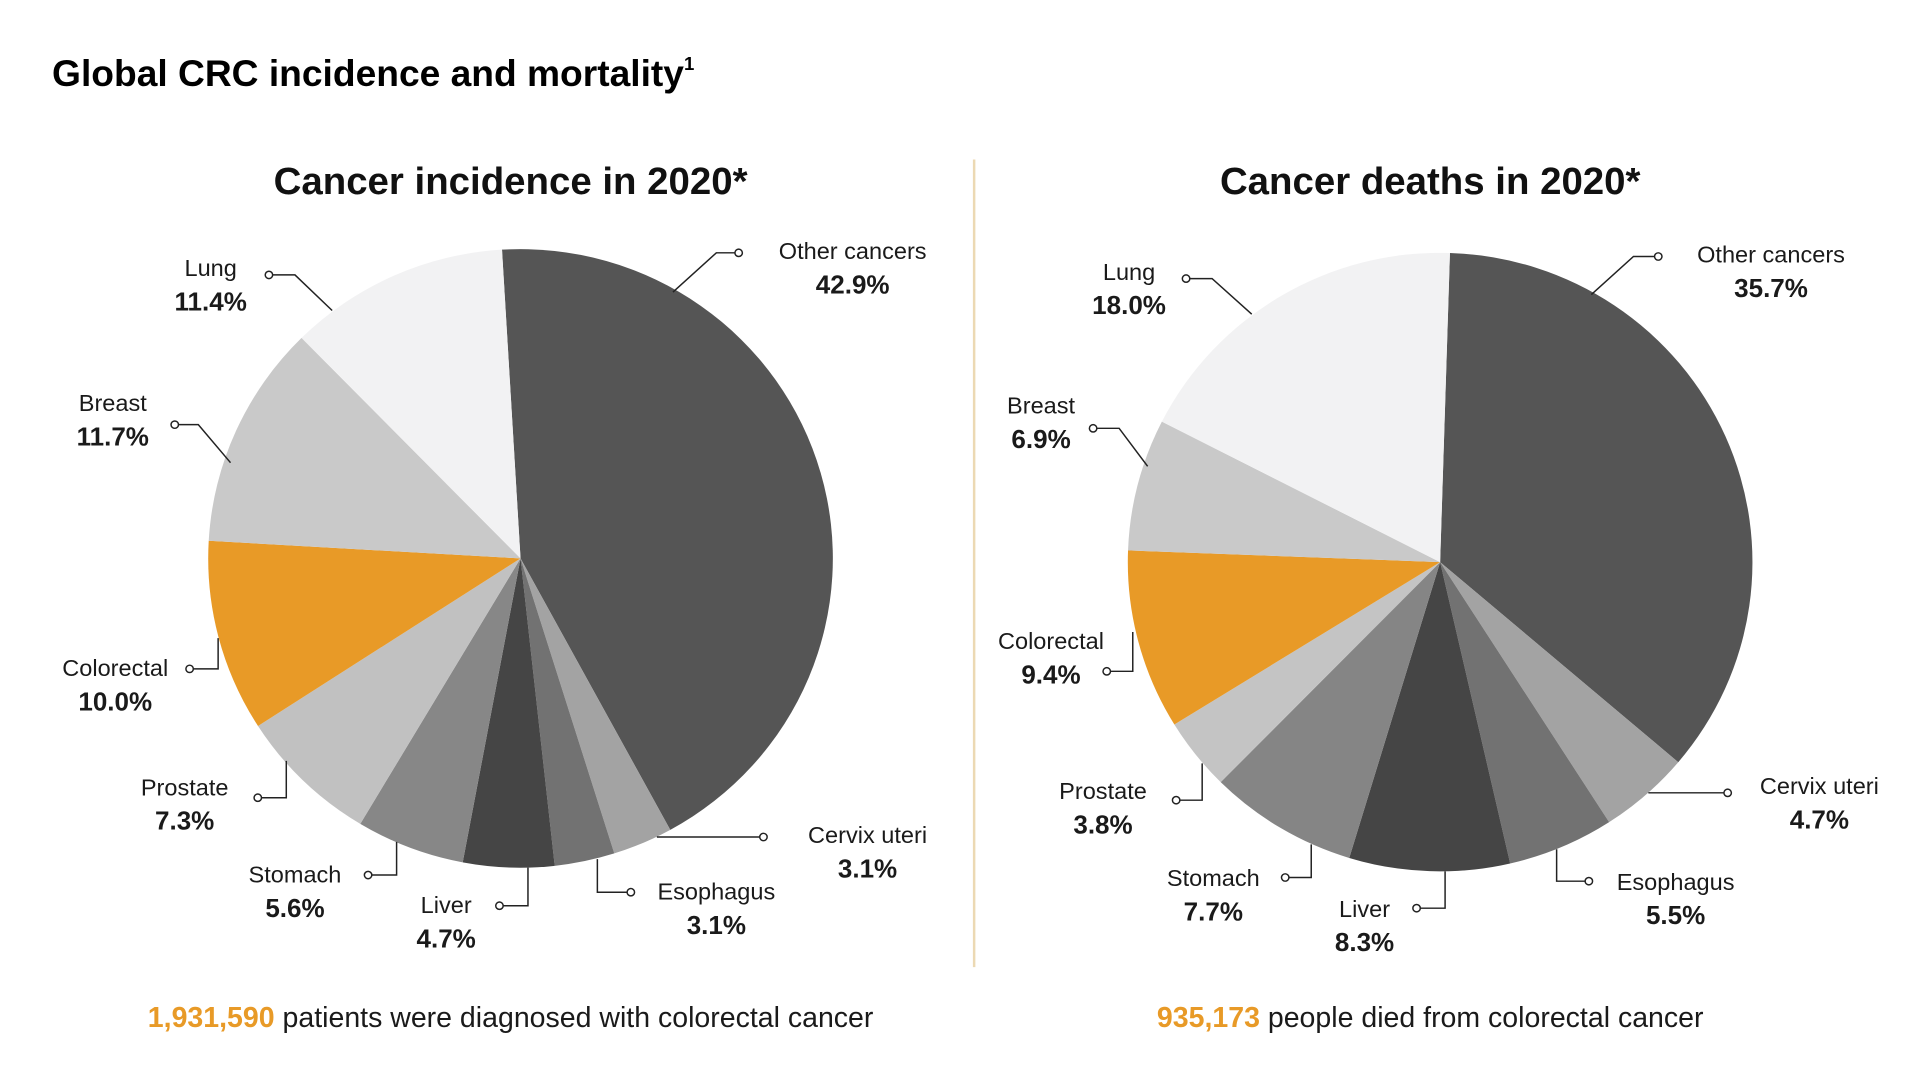  Describe the element at coordinates (1675, 916) in the screenshot. I see `slice-value-esophagus: 5.5%` at that location.